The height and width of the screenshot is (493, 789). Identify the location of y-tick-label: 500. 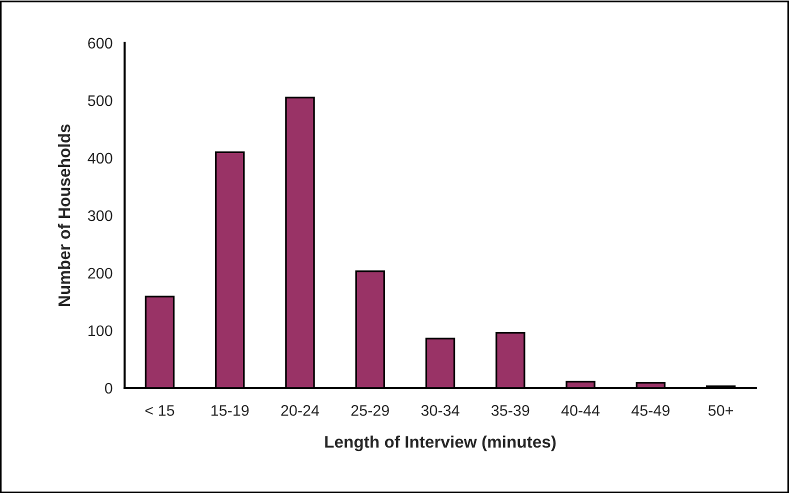
(100, 100).